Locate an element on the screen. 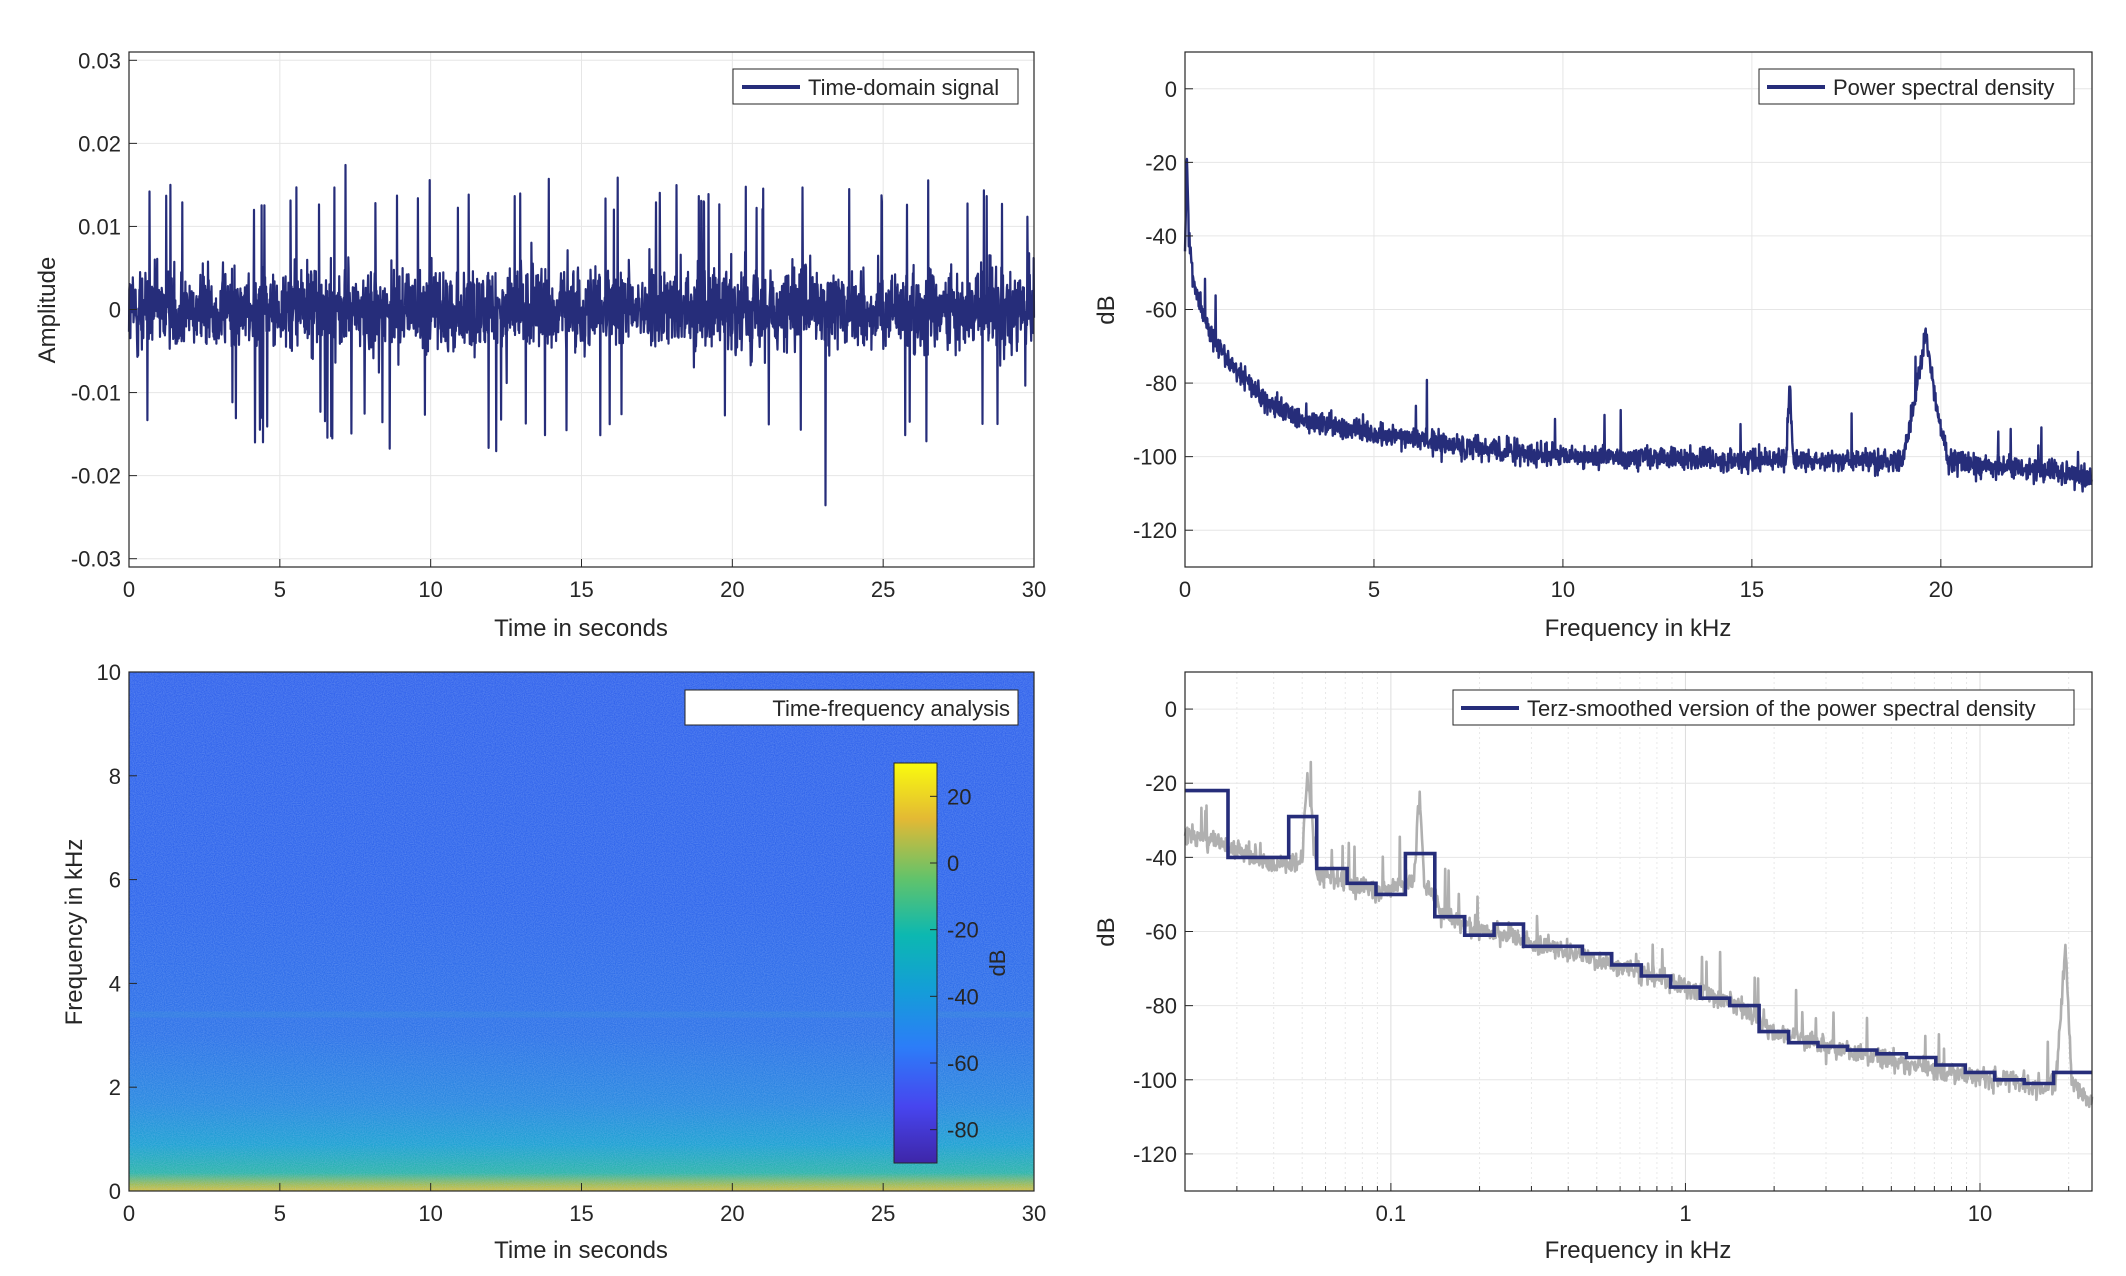 The height and width of the screenshot is (1276, 2126). terz-step-series is located at coordinates (1638, 937).